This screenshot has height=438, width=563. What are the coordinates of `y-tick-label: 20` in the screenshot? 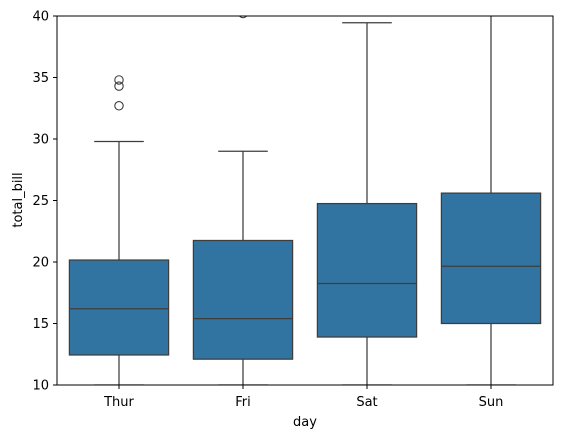 It's located at (40, 263).